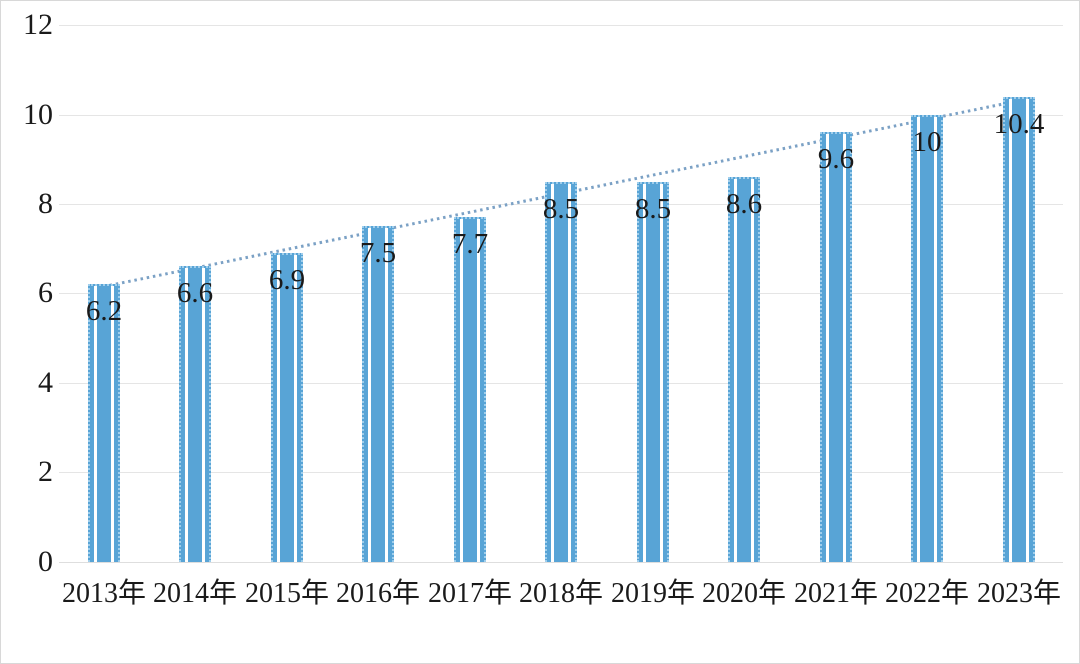 Image resolution: width=1080 pixels, height=664 pixels. Describe the element at coordinates (45, 203) in the screenshot. I see `y-tick-label-8: 8` at that location.